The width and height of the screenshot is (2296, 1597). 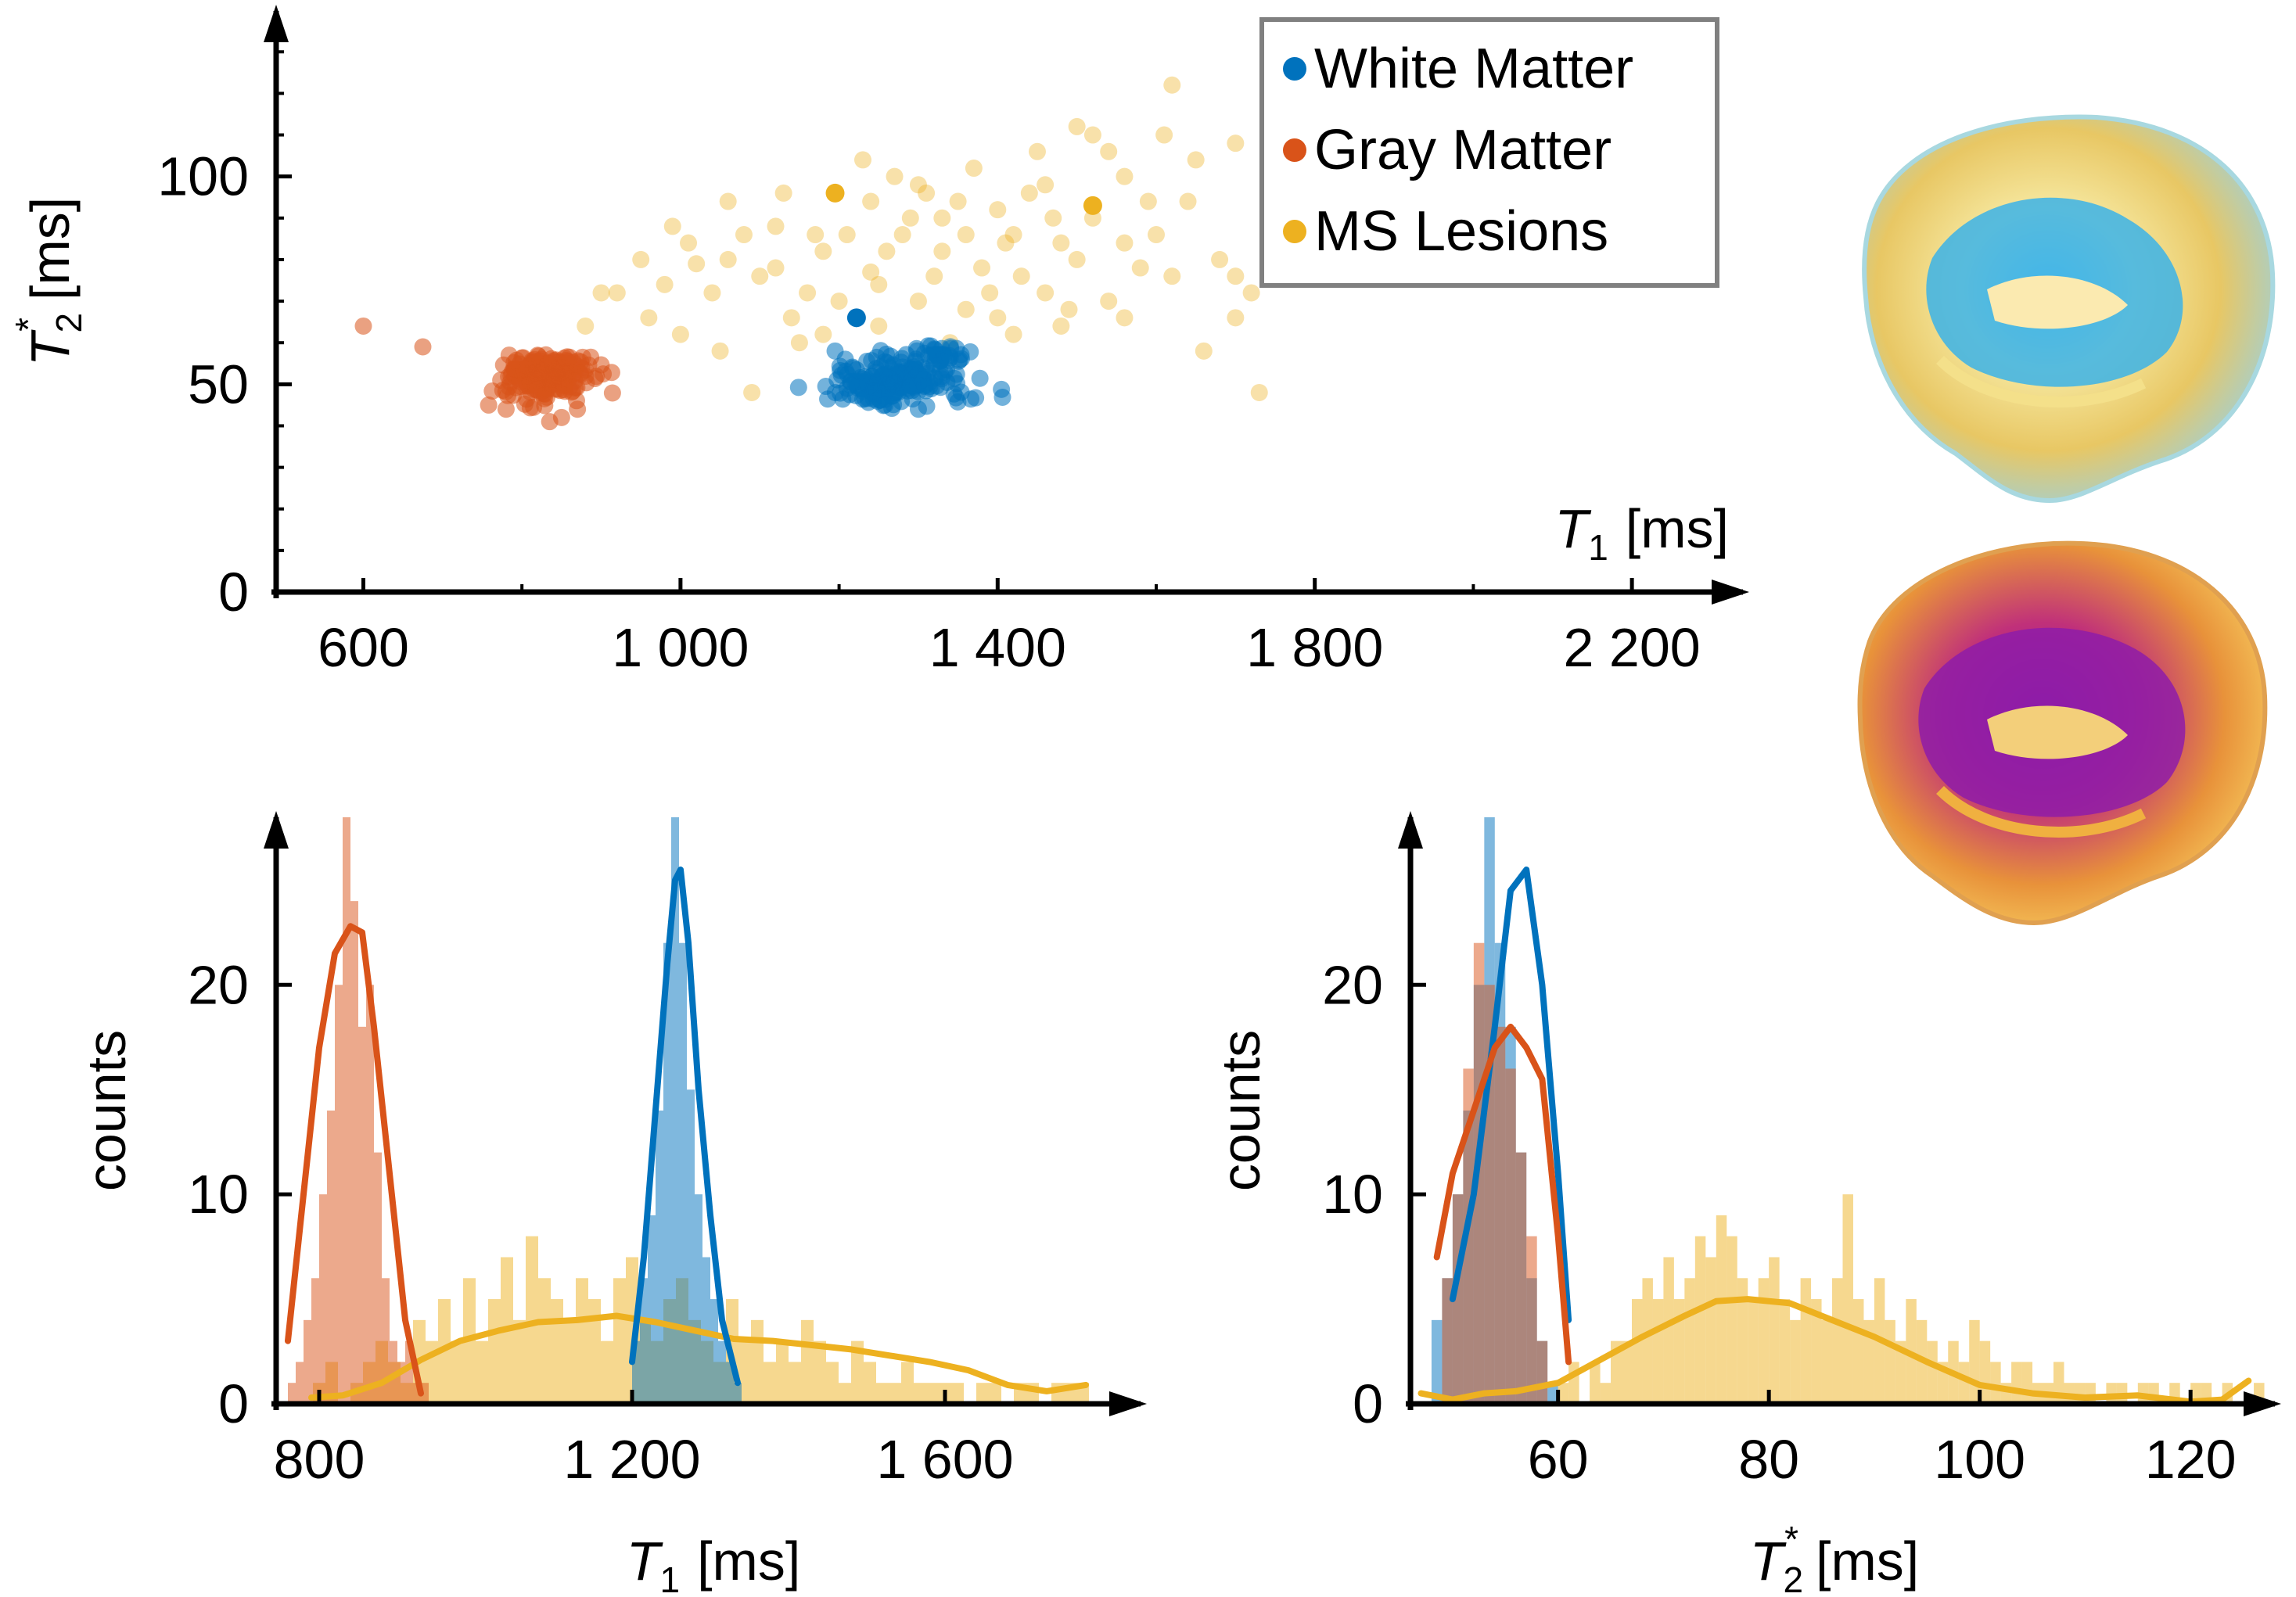 I want to click on legend-marker-ms-lesions, so click(x=1295, y=231).